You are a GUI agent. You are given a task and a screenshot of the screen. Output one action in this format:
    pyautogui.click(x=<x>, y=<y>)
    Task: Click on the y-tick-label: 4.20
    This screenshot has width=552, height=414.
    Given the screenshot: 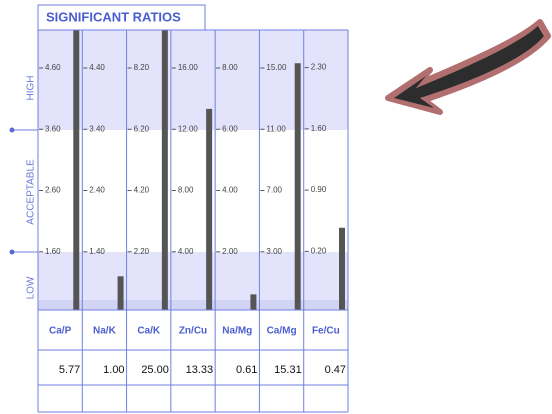 What is the action you would take?
    pyautogui.click(x=142, y=190)
    